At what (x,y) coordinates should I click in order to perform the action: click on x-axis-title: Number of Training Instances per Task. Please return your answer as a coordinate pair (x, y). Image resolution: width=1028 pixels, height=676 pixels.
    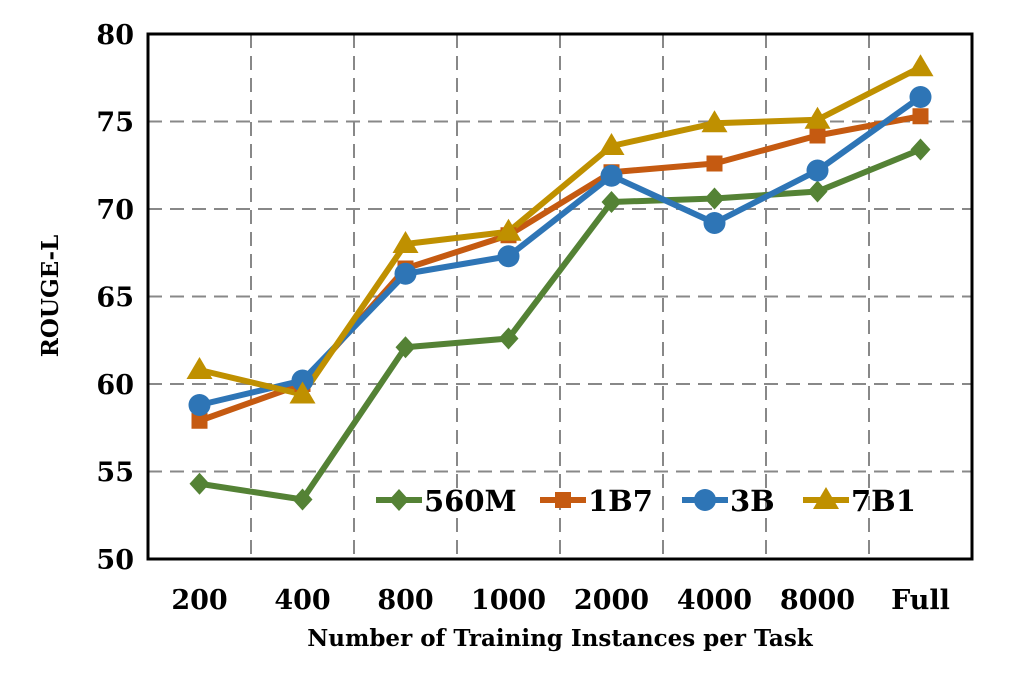
    Looking at the image, I should click on (560, 638).